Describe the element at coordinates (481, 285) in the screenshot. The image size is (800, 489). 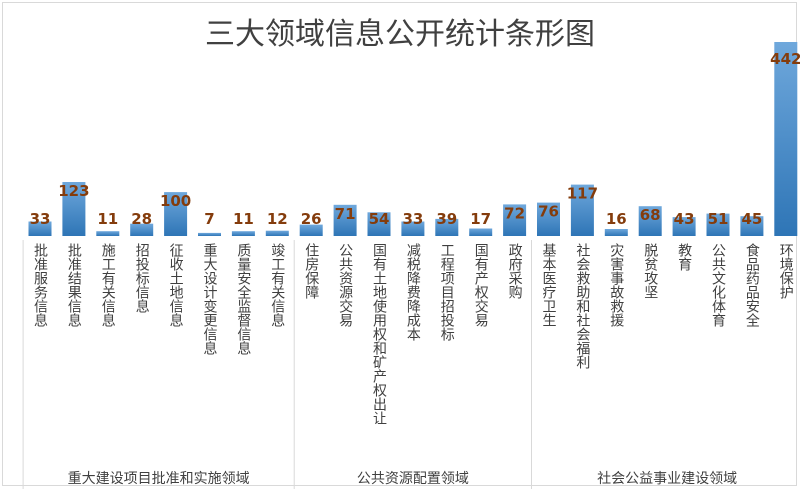
I see `category-label: 国有产权交易` at that location.